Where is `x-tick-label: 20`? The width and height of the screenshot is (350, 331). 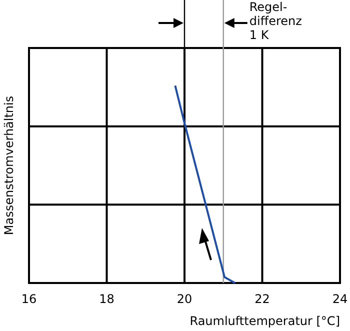 x-tick-label: 20 is located at coordinates (184, 299).